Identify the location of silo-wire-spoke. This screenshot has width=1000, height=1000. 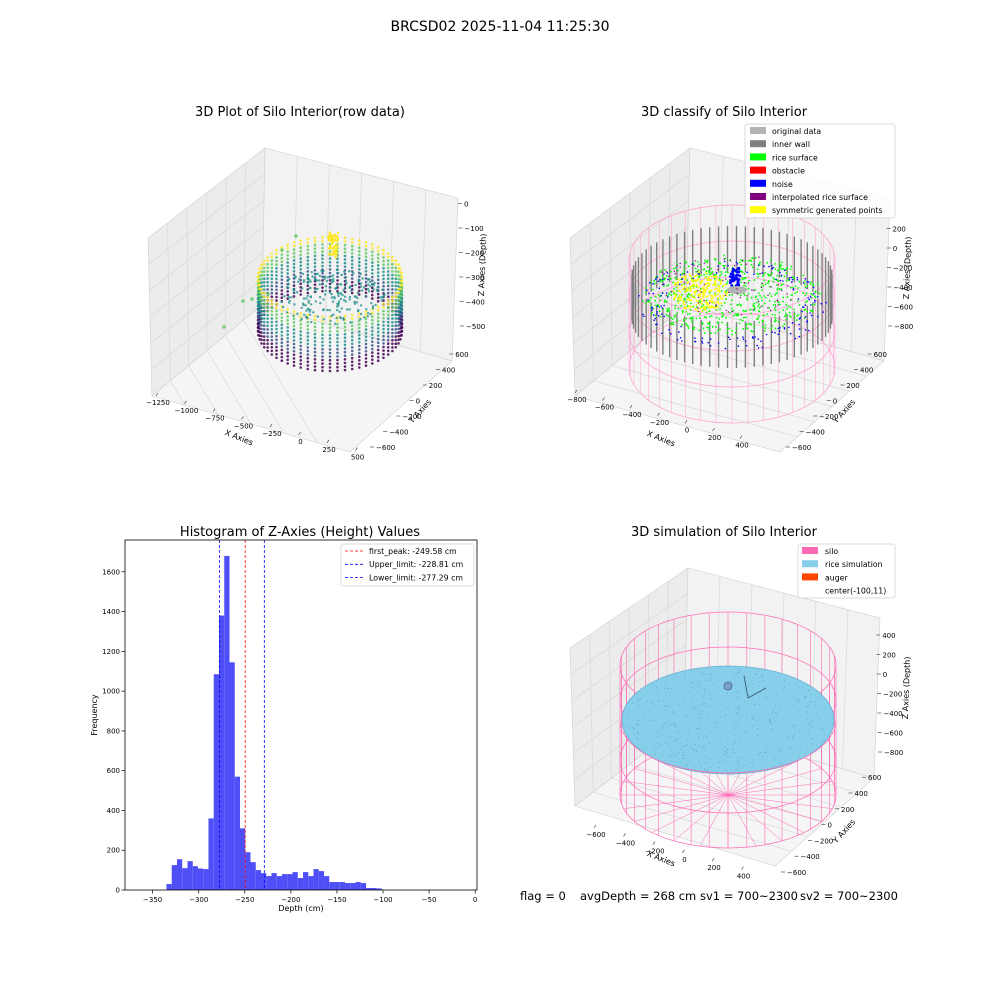
(766, 776).